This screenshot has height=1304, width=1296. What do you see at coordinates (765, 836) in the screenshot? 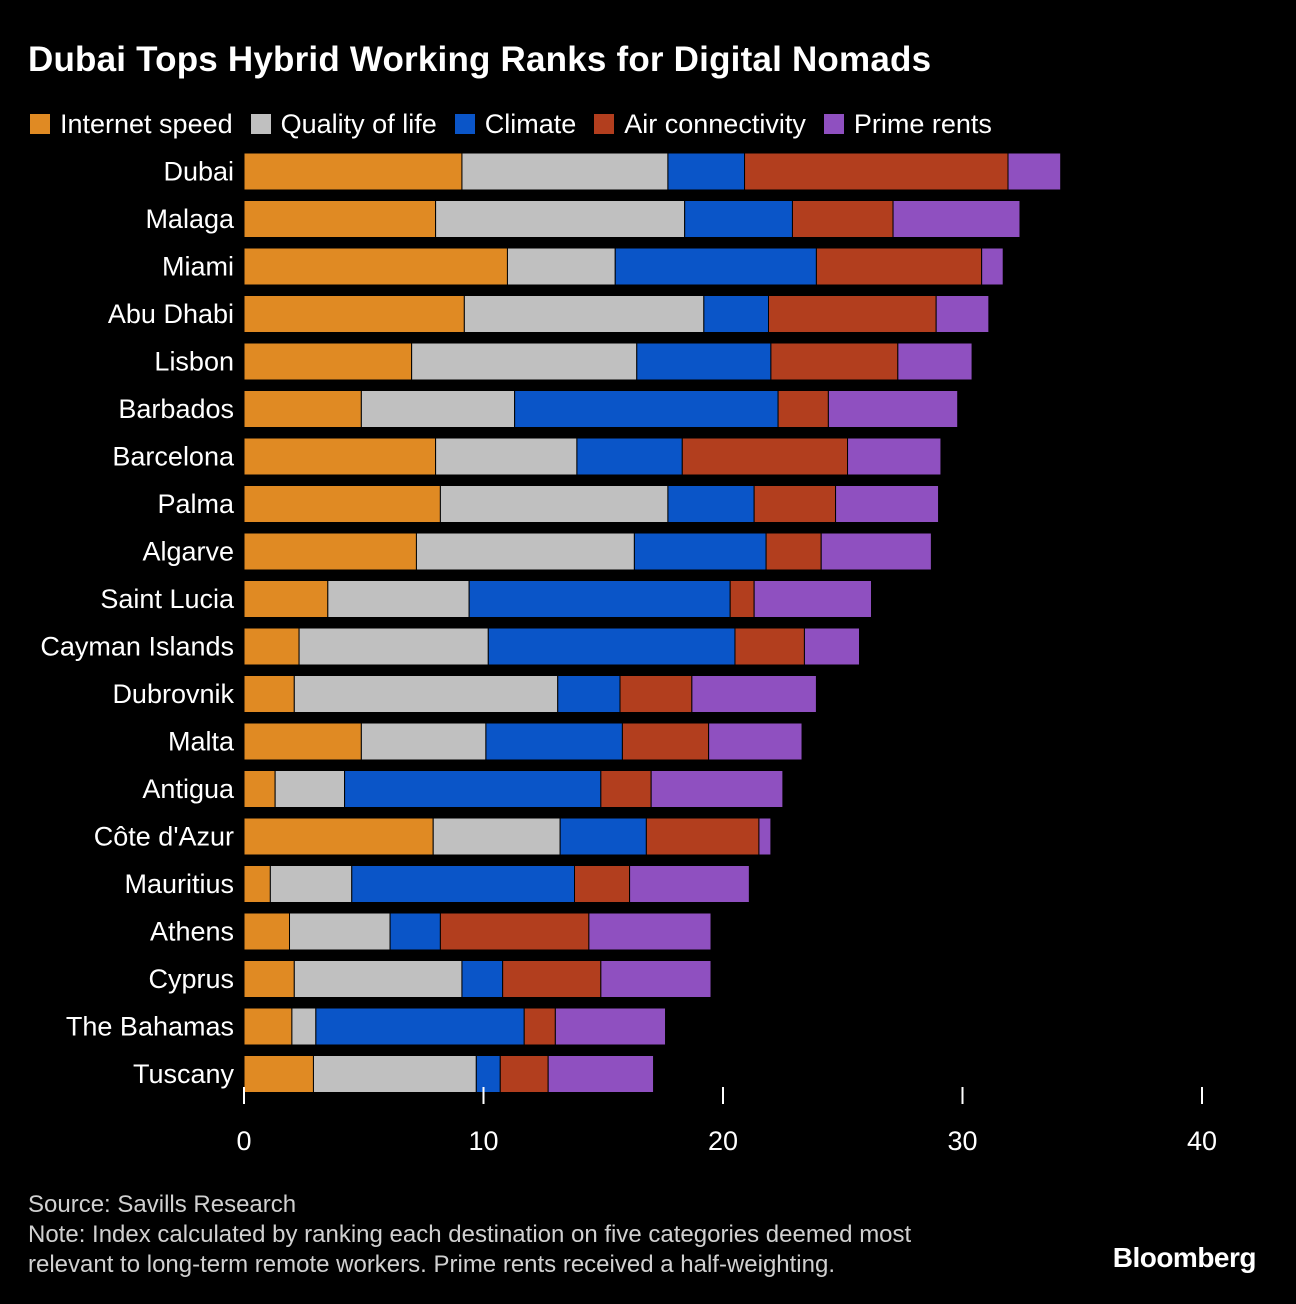
I see `bar-cote-d-azur-prime-rents` at bounding box center [765, 836].